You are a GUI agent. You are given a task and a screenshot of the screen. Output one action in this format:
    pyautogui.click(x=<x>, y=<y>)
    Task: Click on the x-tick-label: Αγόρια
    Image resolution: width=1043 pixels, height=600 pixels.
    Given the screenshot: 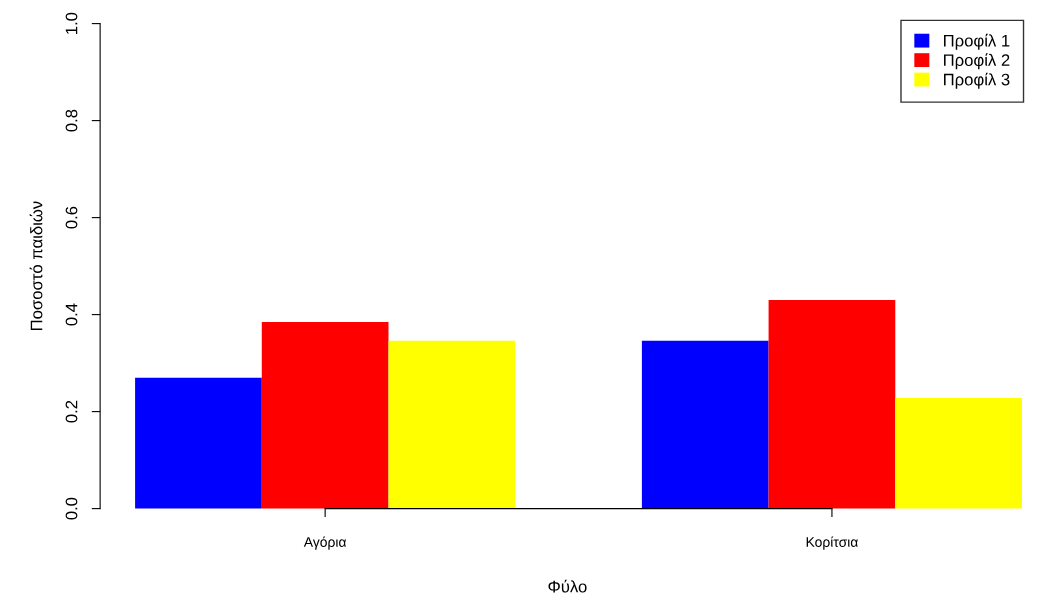 What is the action you would take?
    pyautogui.click(x=325, y=543)
    